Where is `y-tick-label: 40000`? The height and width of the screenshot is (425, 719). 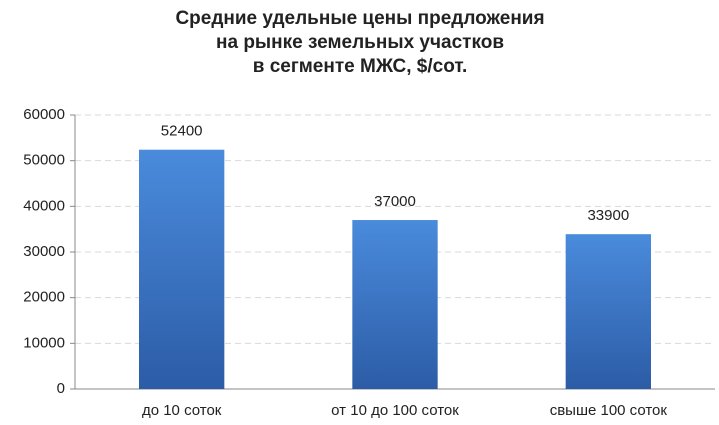
y-tick-label: 40000 is located at coordinates (44, 205).